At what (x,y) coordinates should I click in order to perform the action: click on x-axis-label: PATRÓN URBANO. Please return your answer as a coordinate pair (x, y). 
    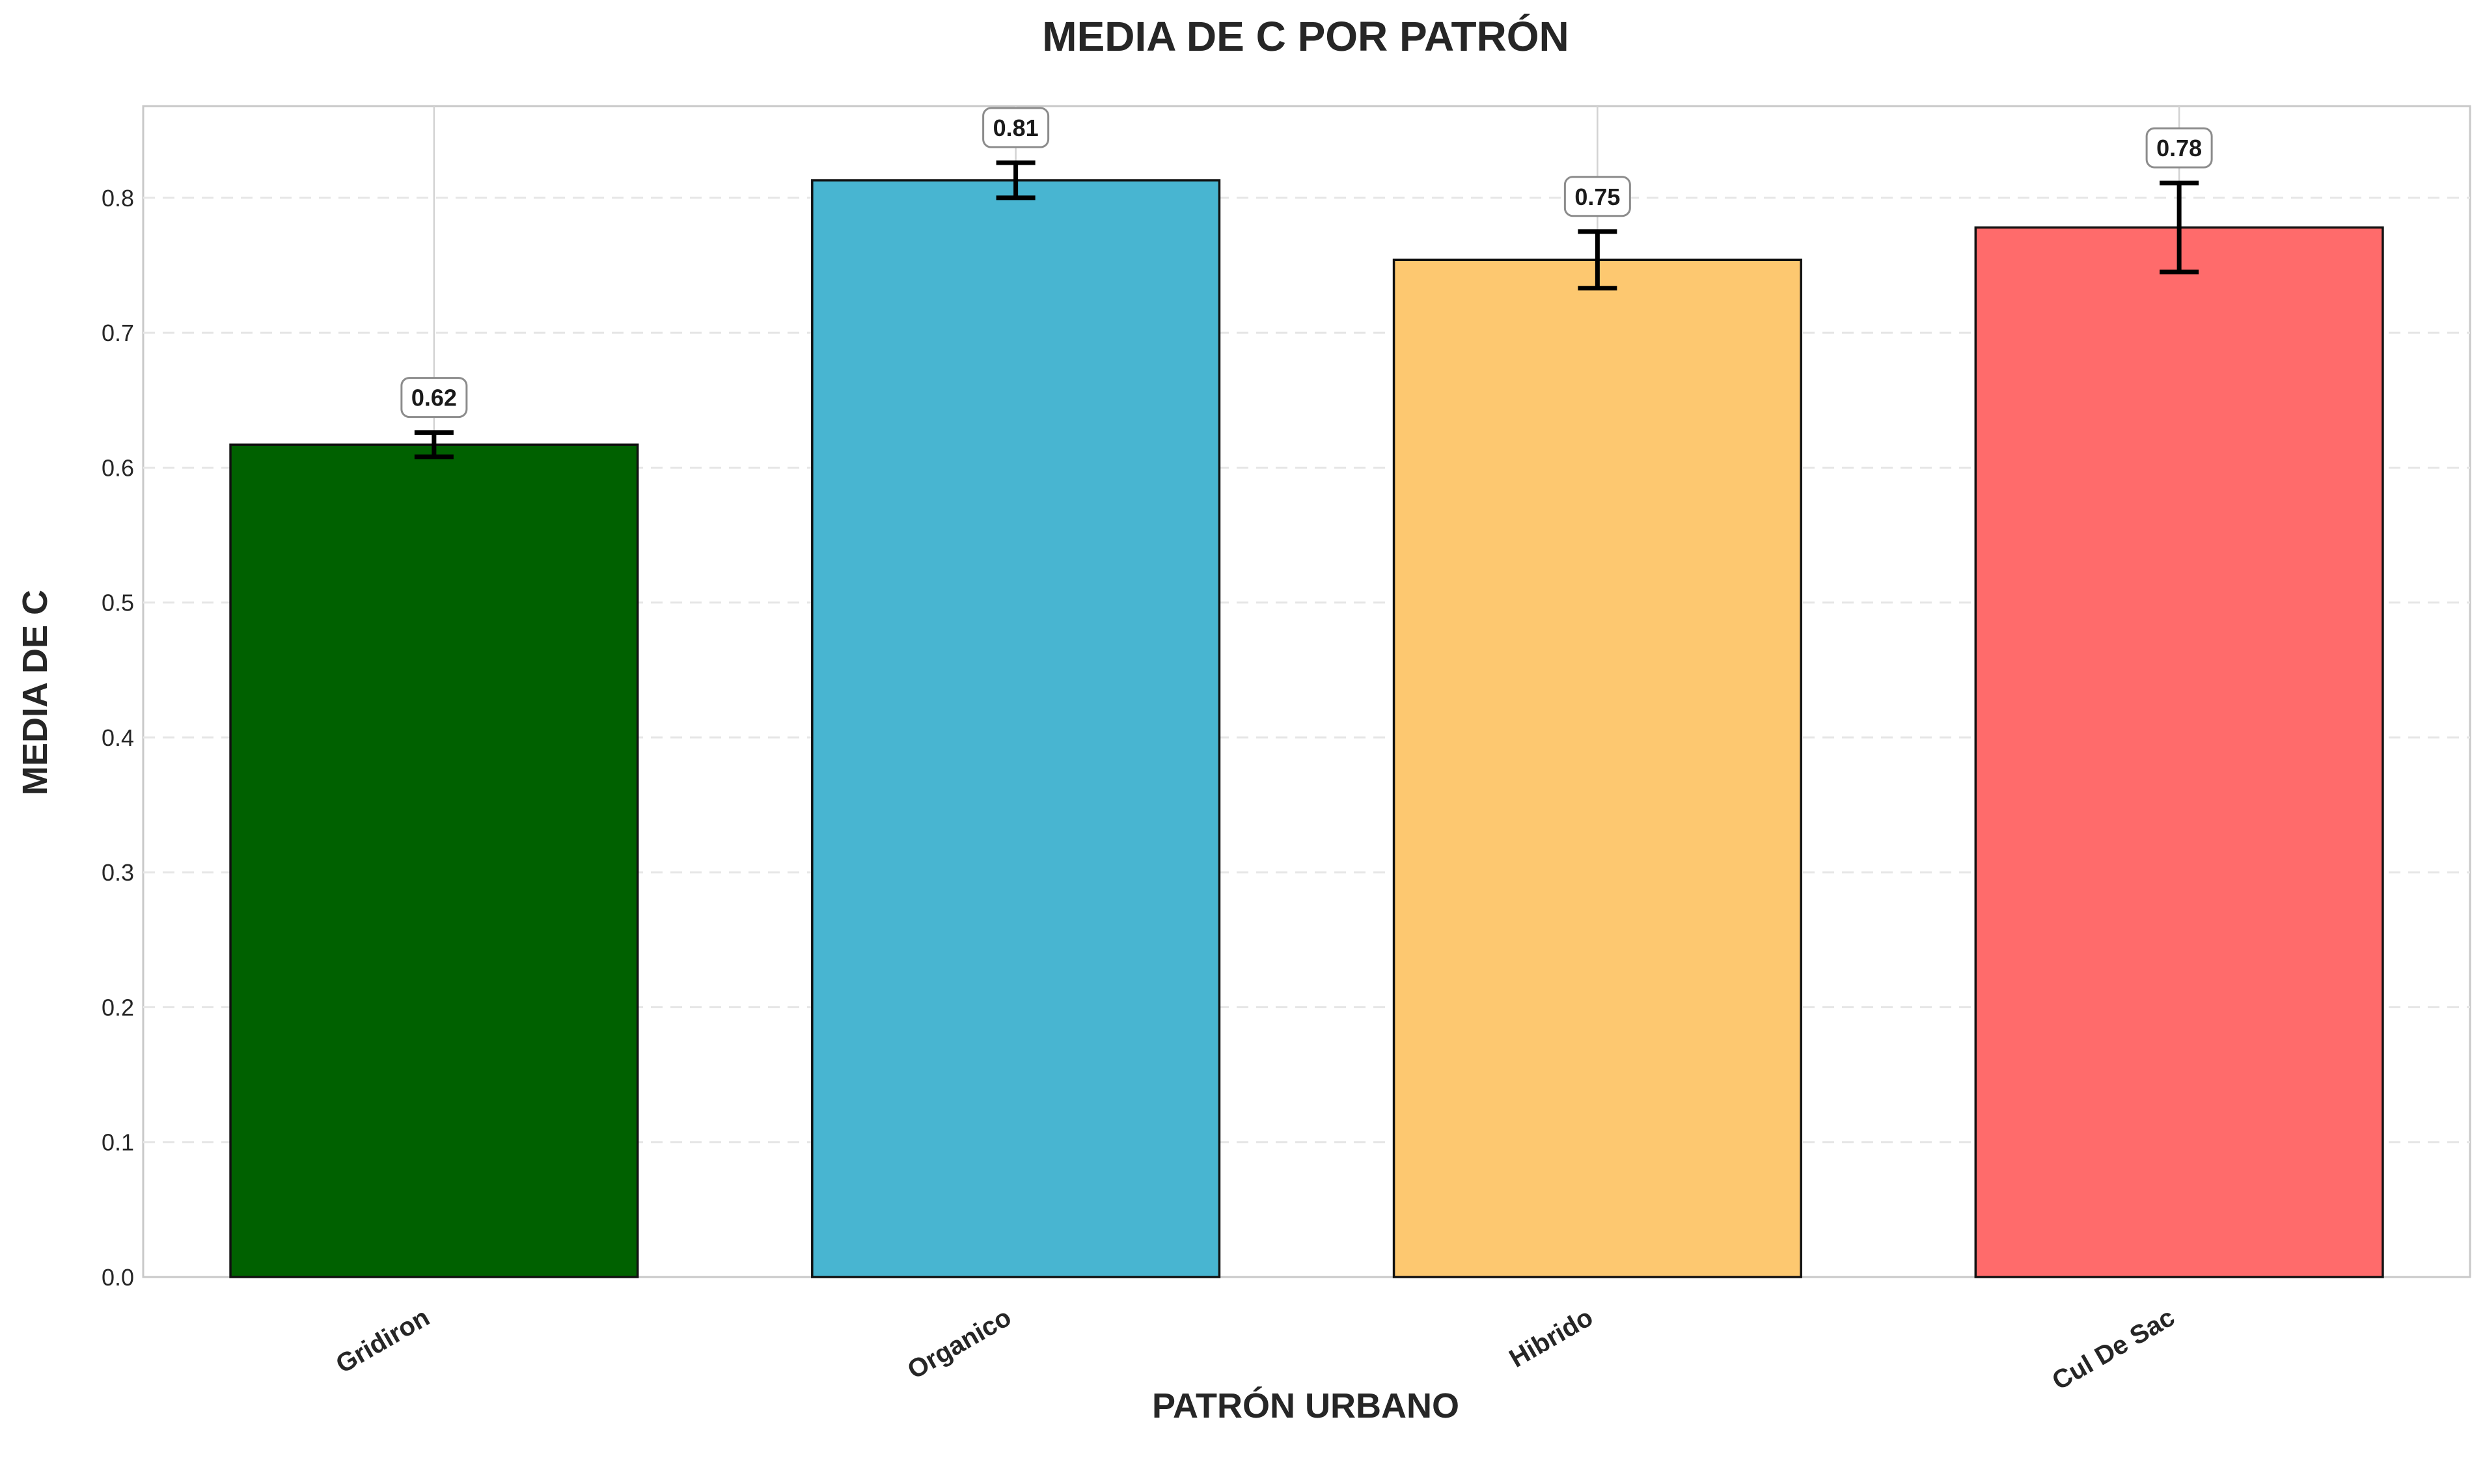
    Looking at the image, I should click on (1305, 1405).